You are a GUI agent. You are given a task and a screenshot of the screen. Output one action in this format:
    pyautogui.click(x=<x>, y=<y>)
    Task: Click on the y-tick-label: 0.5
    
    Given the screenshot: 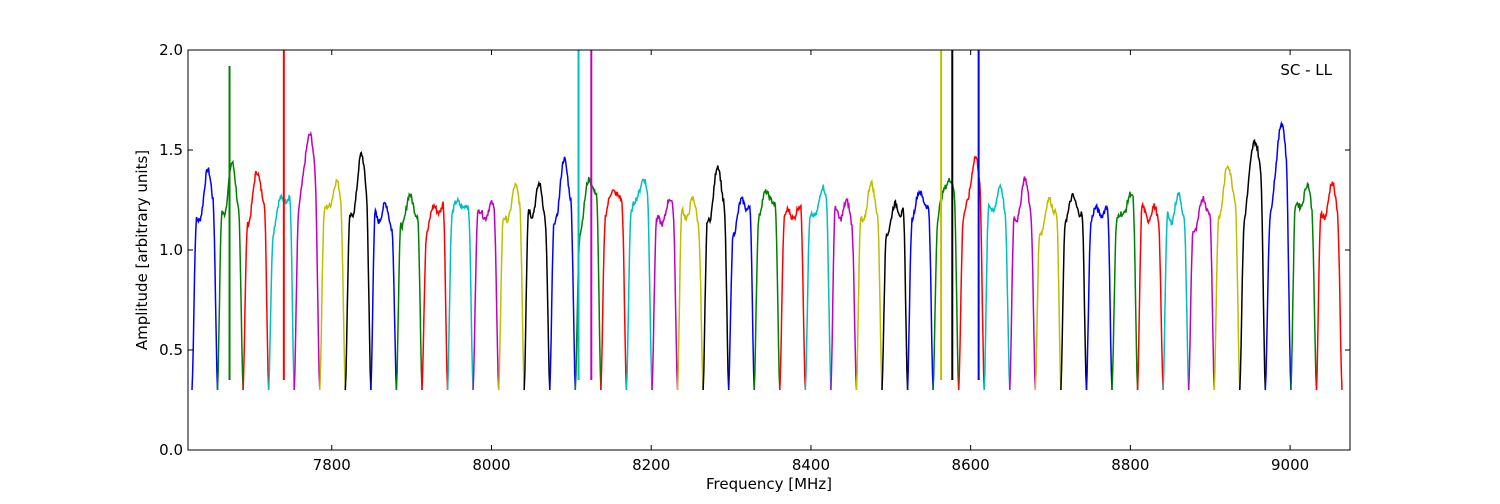 What is the action you would take?
    pyautogui.click(x=171, y=350)
    